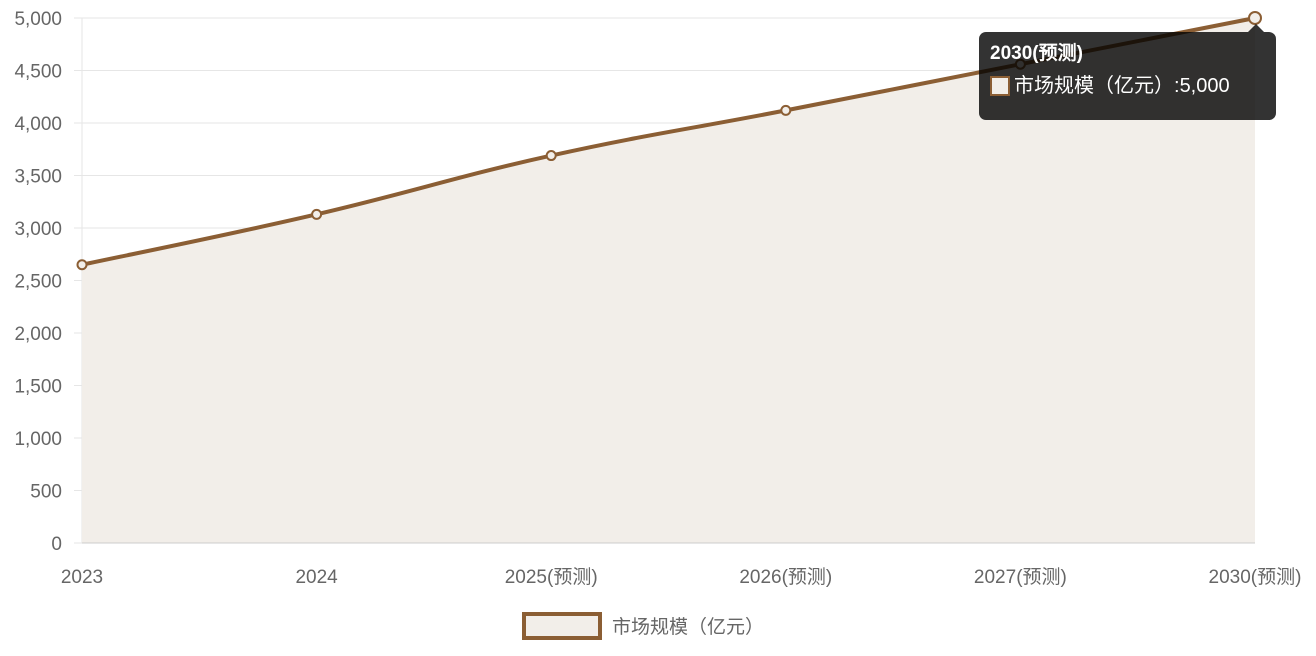 The width and height of the screenshot is (1316, 656). I want to click on y-tick-label: 1,500, so click(38, 387).